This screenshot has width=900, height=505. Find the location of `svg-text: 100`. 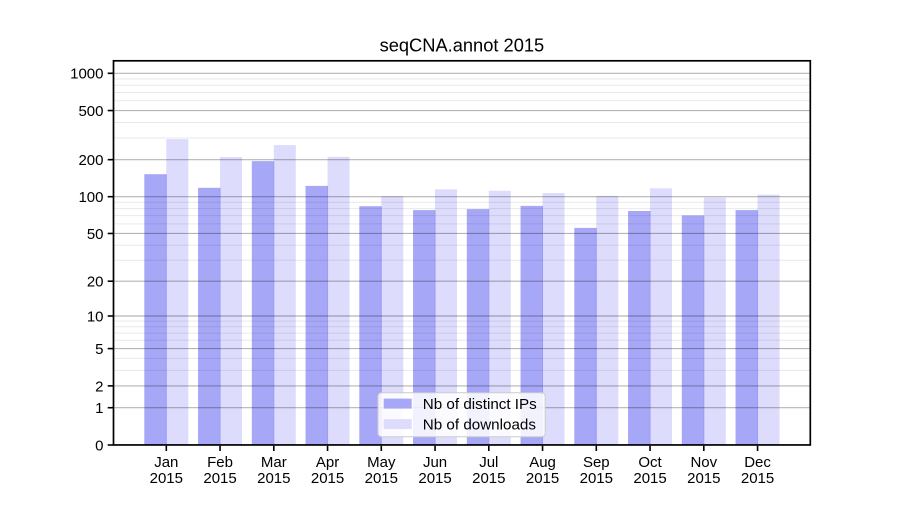

svg-text: 100 is located at coordinates (90, 197).